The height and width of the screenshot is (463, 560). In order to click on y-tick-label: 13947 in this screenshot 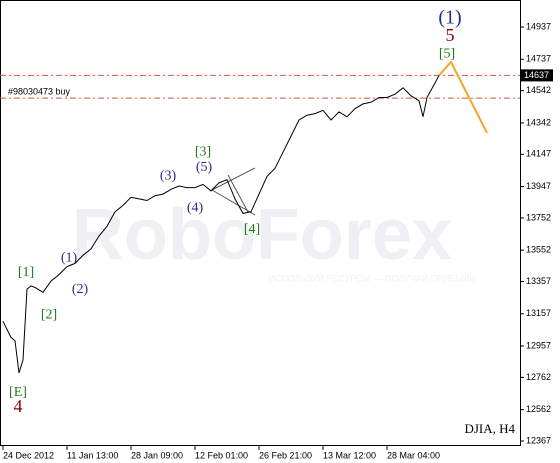, I will do `click(538, 186)`.